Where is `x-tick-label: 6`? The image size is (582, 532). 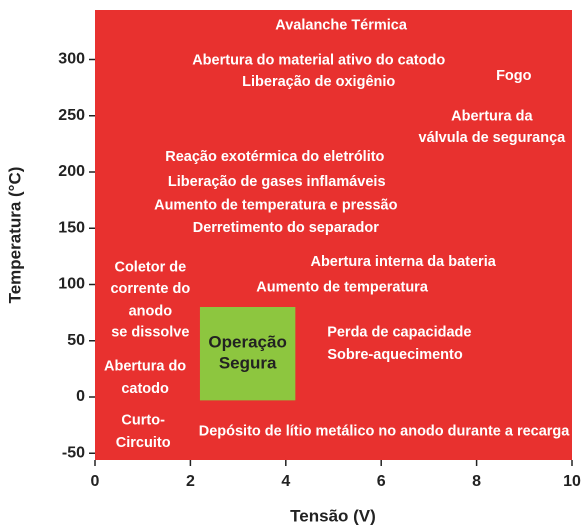
x-tick-label: 6 is located at coordinates (381, 481).